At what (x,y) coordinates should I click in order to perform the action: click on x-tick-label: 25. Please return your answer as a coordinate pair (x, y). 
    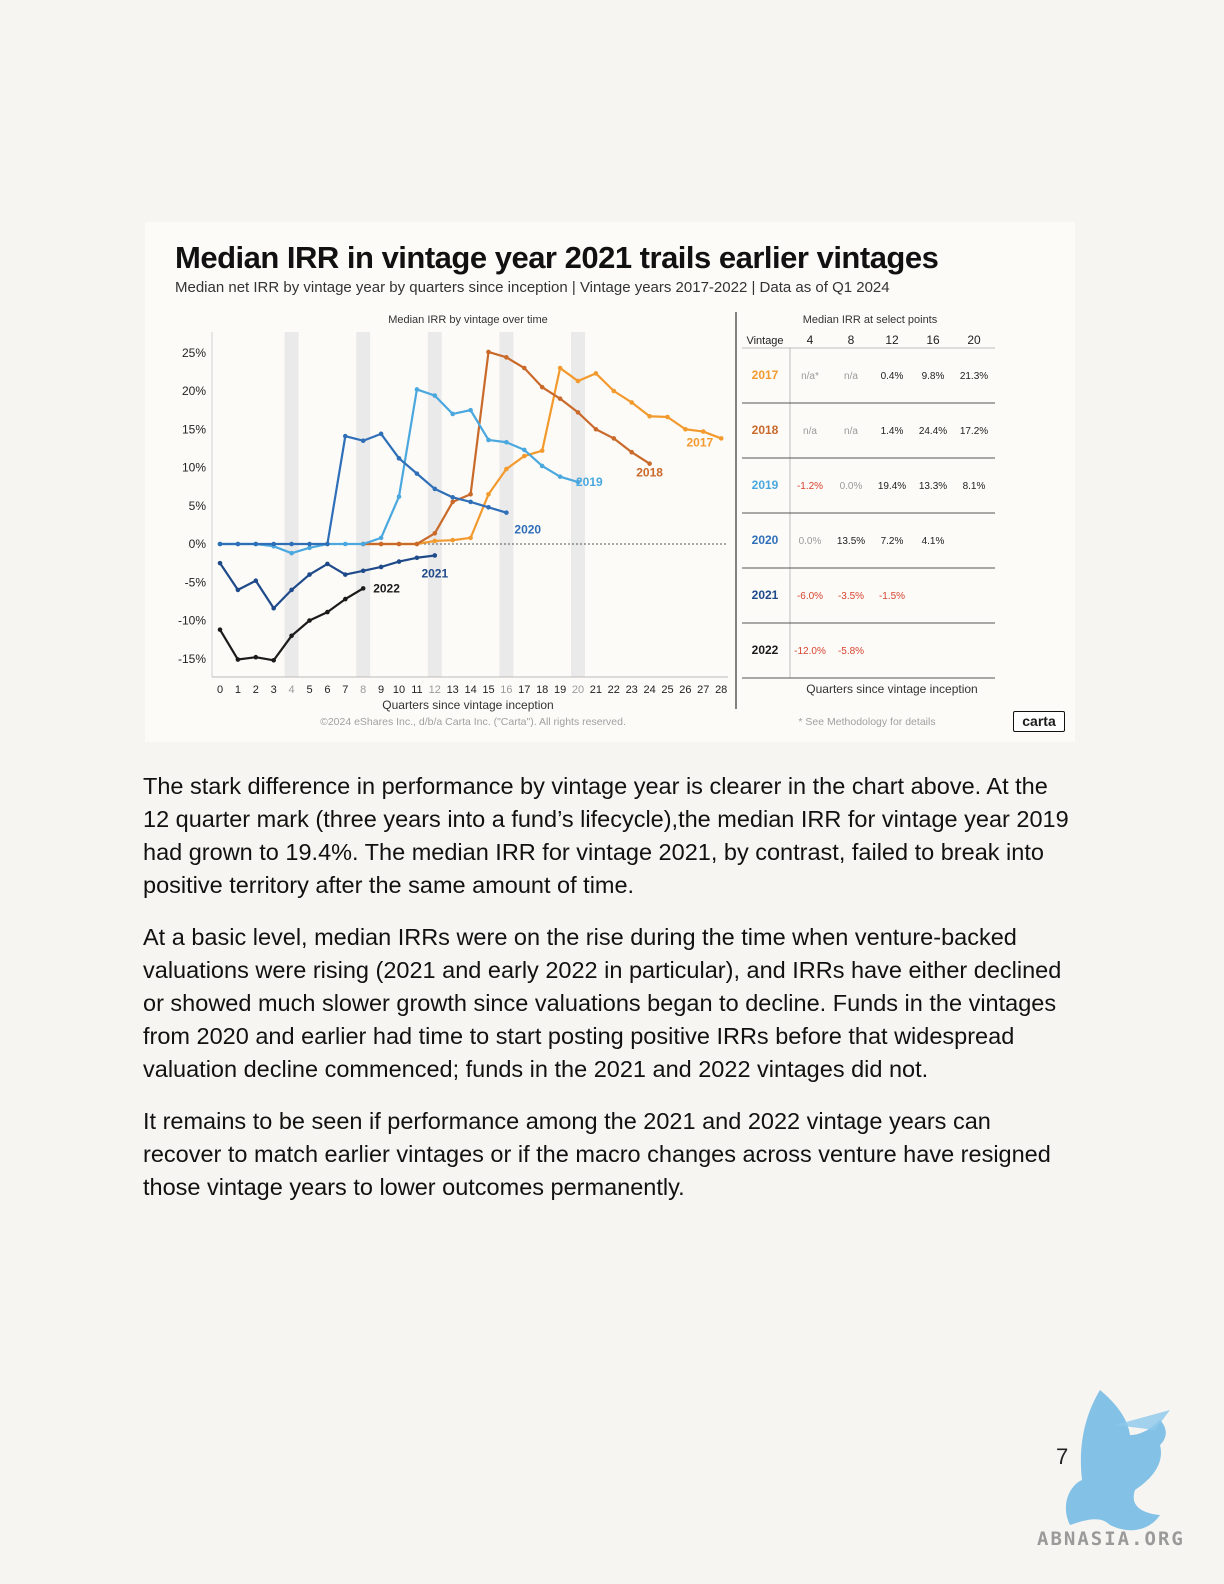
    Looking at the image, I should click on (667, 690).